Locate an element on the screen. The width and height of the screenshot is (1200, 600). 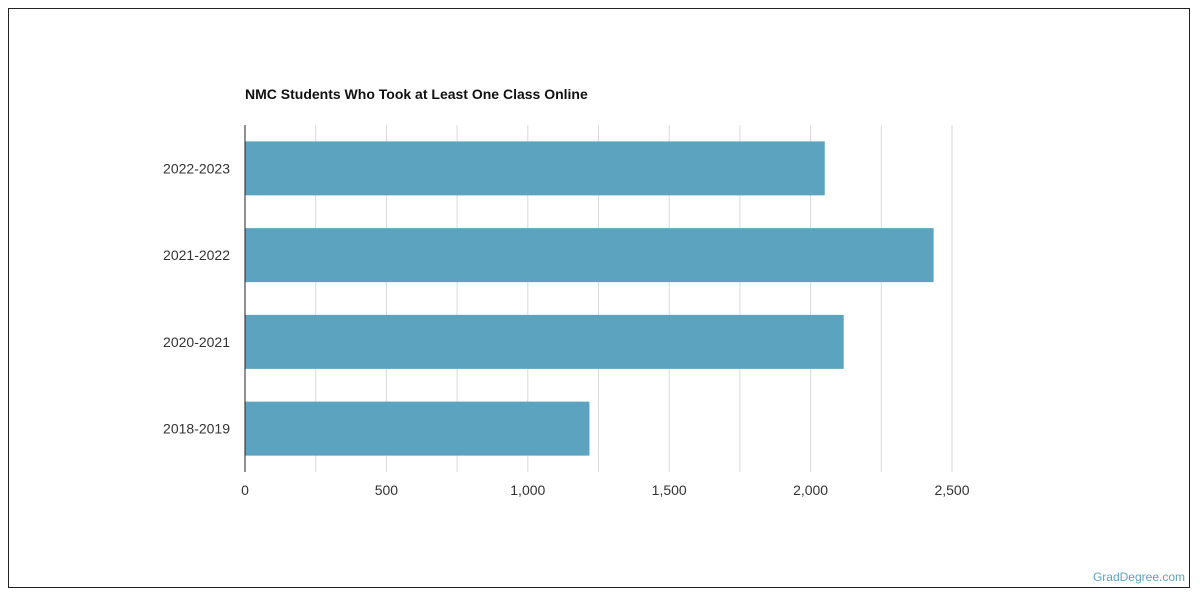
x-tick-label: 500 is located at coordinates (387, 490).